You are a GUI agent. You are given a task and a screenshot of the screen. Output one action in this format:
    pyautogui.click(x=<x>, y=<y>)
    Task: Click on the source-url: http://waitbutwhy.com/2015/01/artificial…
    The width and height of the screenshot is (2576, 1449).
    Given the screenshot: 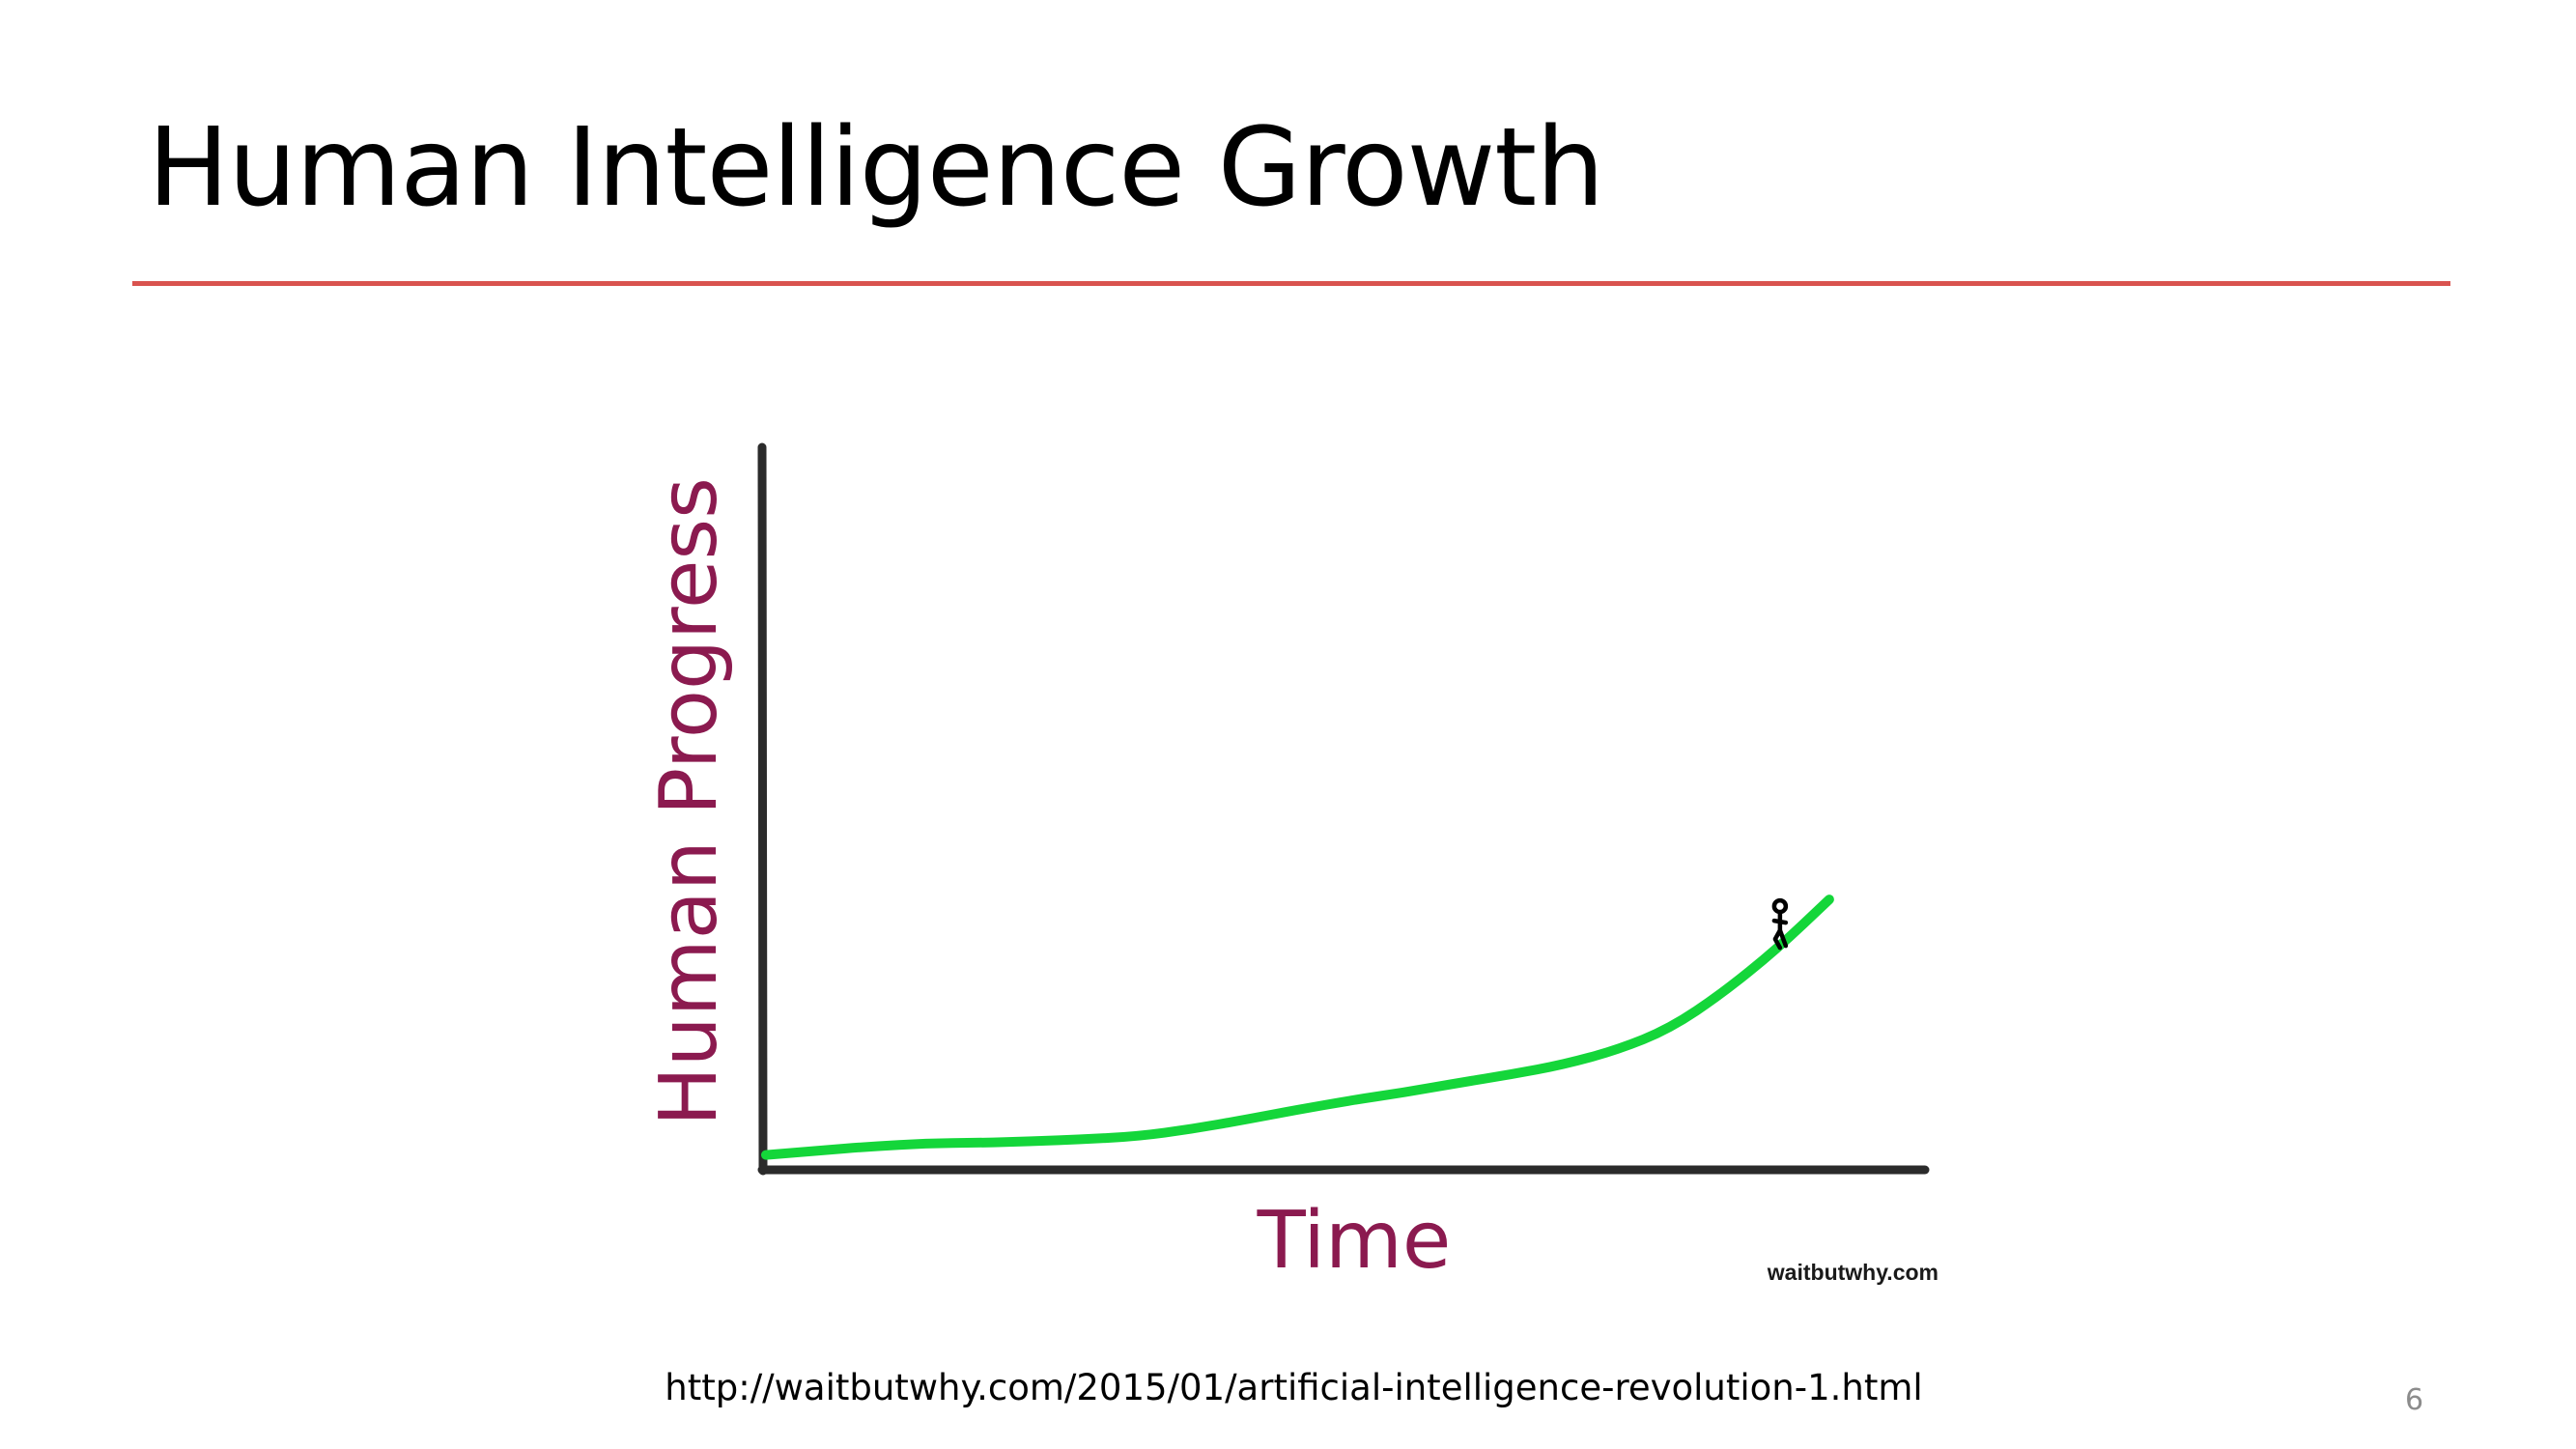 What is the action you would take?
    pyautogui.click(x=1288, y=1387)
    